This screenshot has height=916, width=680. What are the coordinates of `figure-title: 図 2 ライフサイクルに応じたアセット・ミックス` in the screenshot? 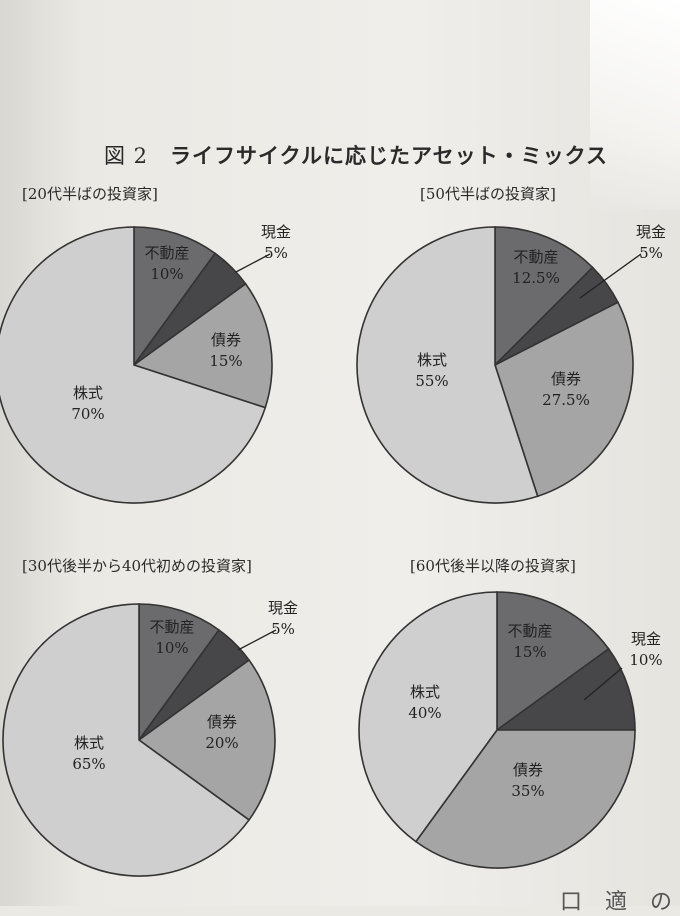 It's located at (356, 155).